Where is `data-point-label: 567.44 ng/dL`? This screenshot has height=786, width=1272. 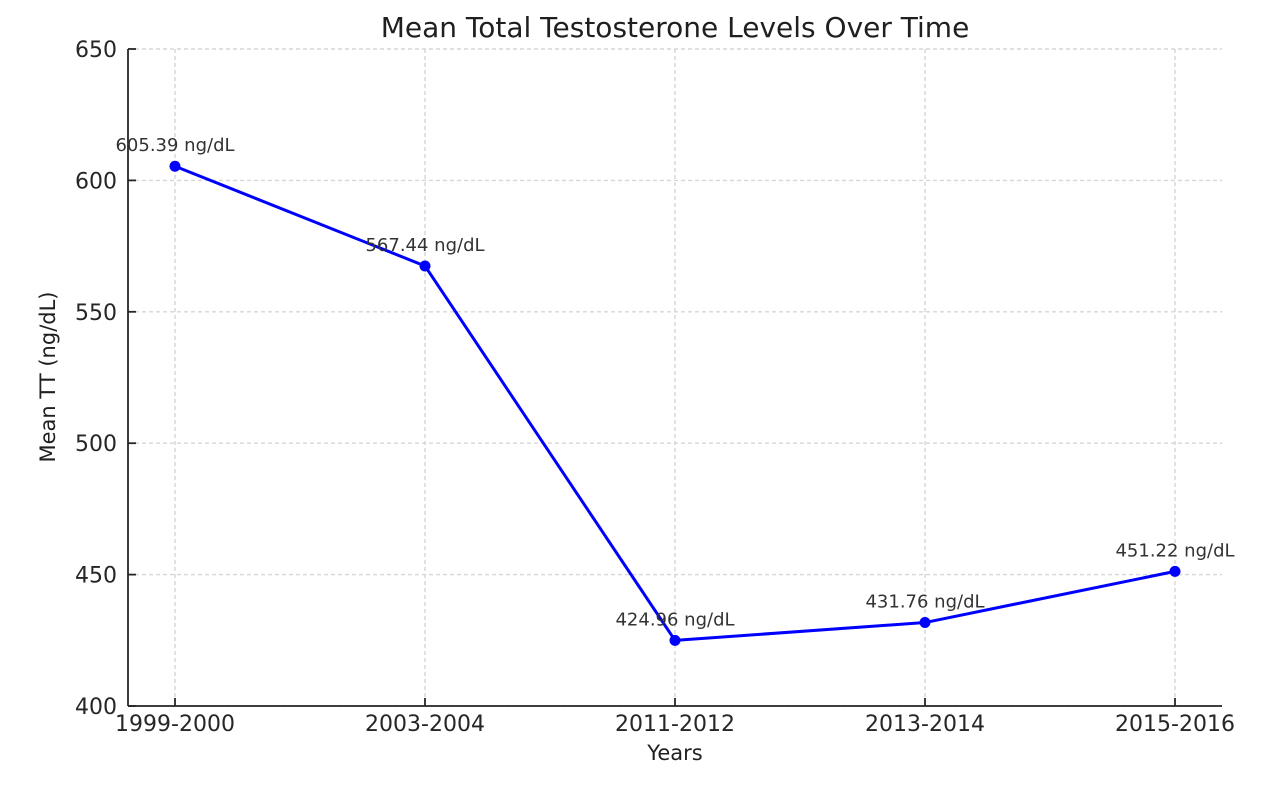 data-point-label: 567.44 ng/dL is located at coordinates (424, 245).